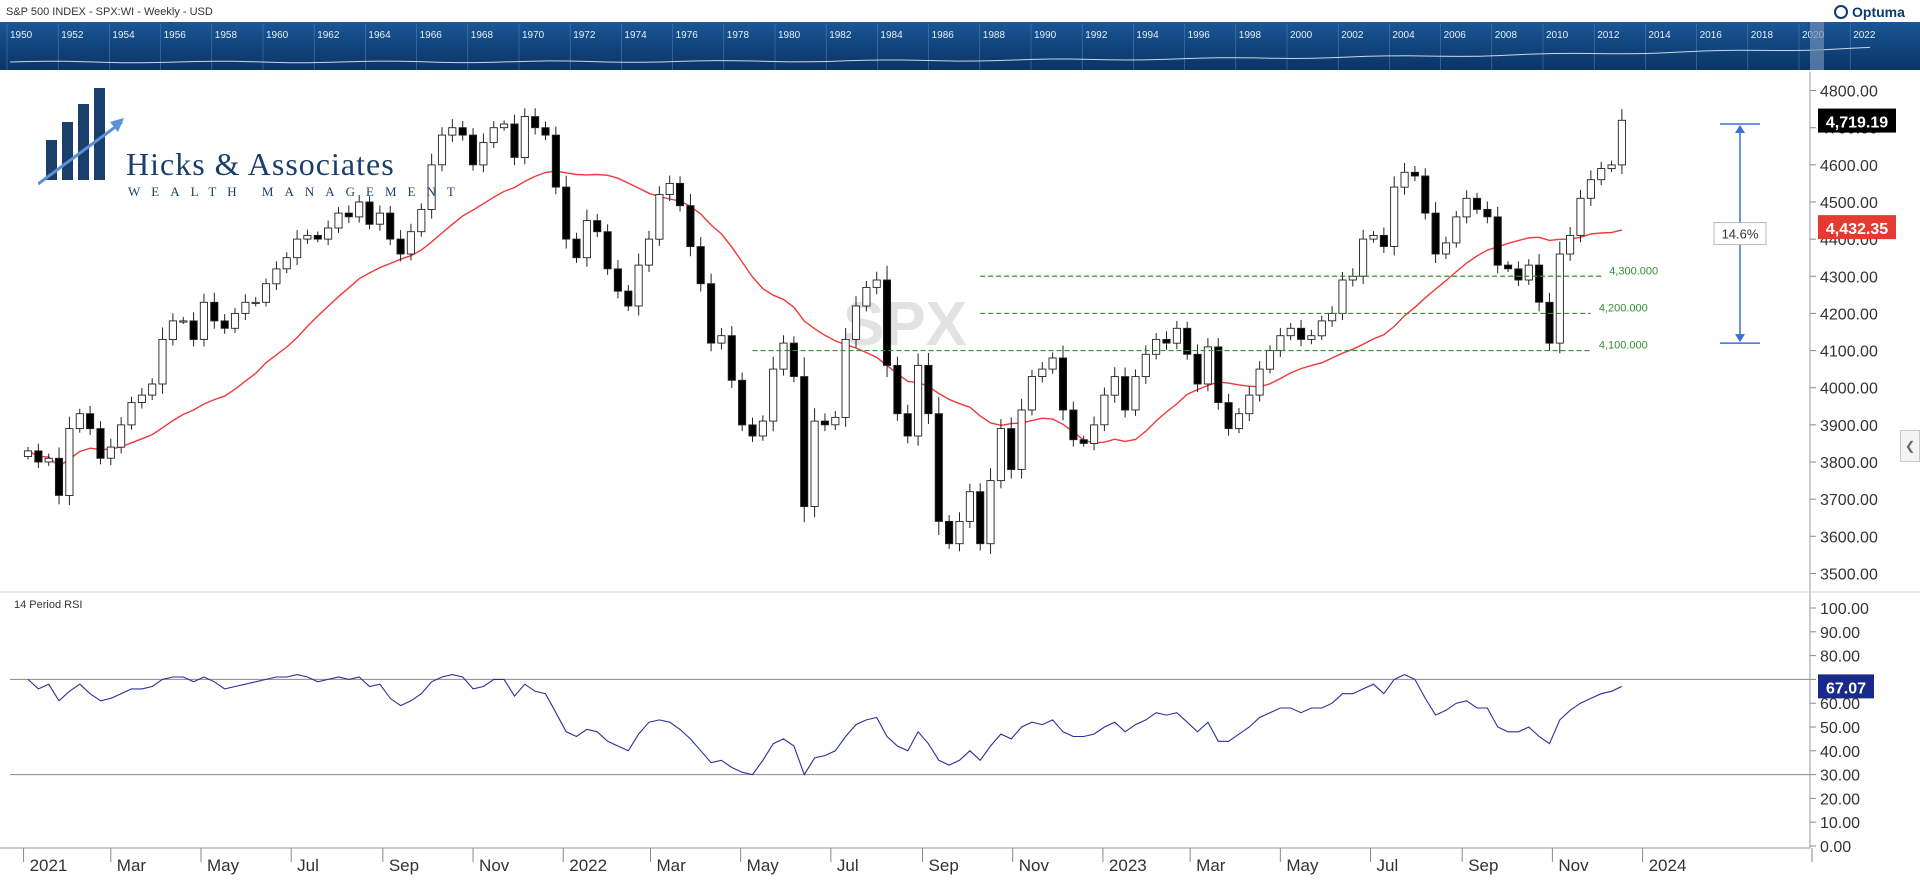  I want to click on overview-range-handle, so click(1817, 46).